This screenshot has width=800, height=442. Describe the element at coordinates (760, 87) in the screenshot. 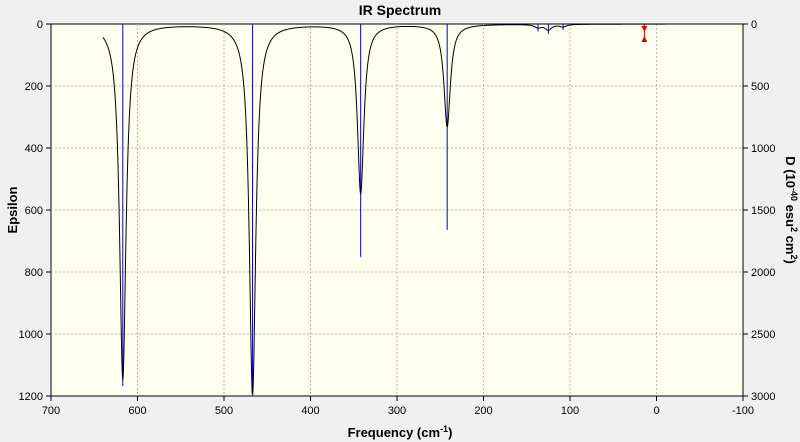

I see `right-tick-label: 500` at that location.